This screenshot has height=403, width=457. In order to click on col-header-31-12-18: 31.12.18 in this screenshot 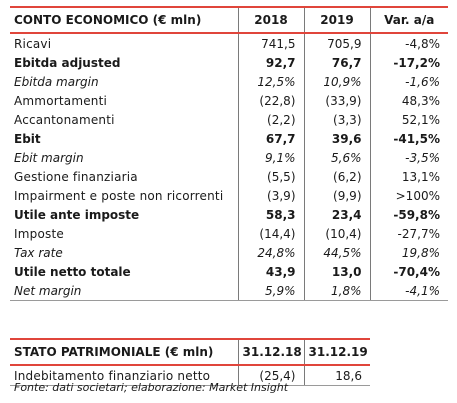, I will do `click(270, 352)`.